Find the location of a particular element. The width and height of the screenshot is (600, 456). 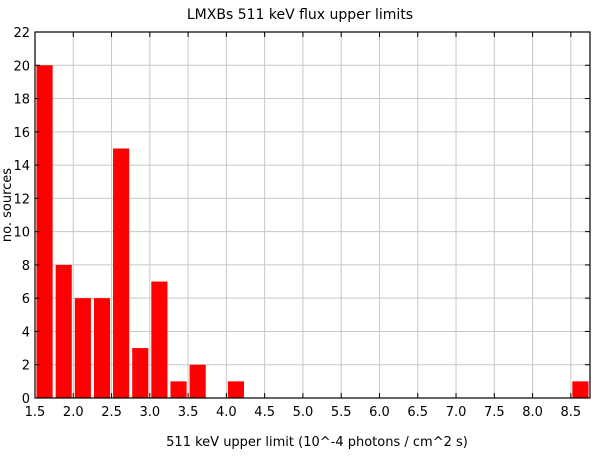

y-axis-label: no. sources is located at coordinates (7, 205).